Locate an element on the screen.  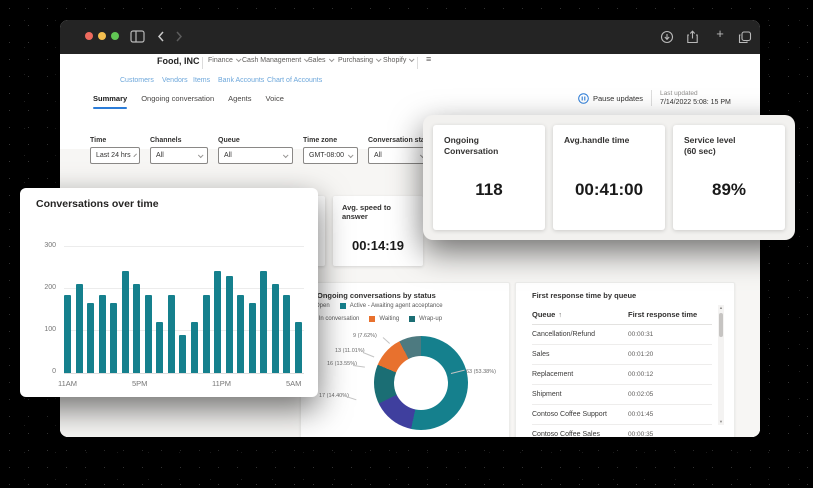
tab-voice: Voice is located at coordinates (274, 98).